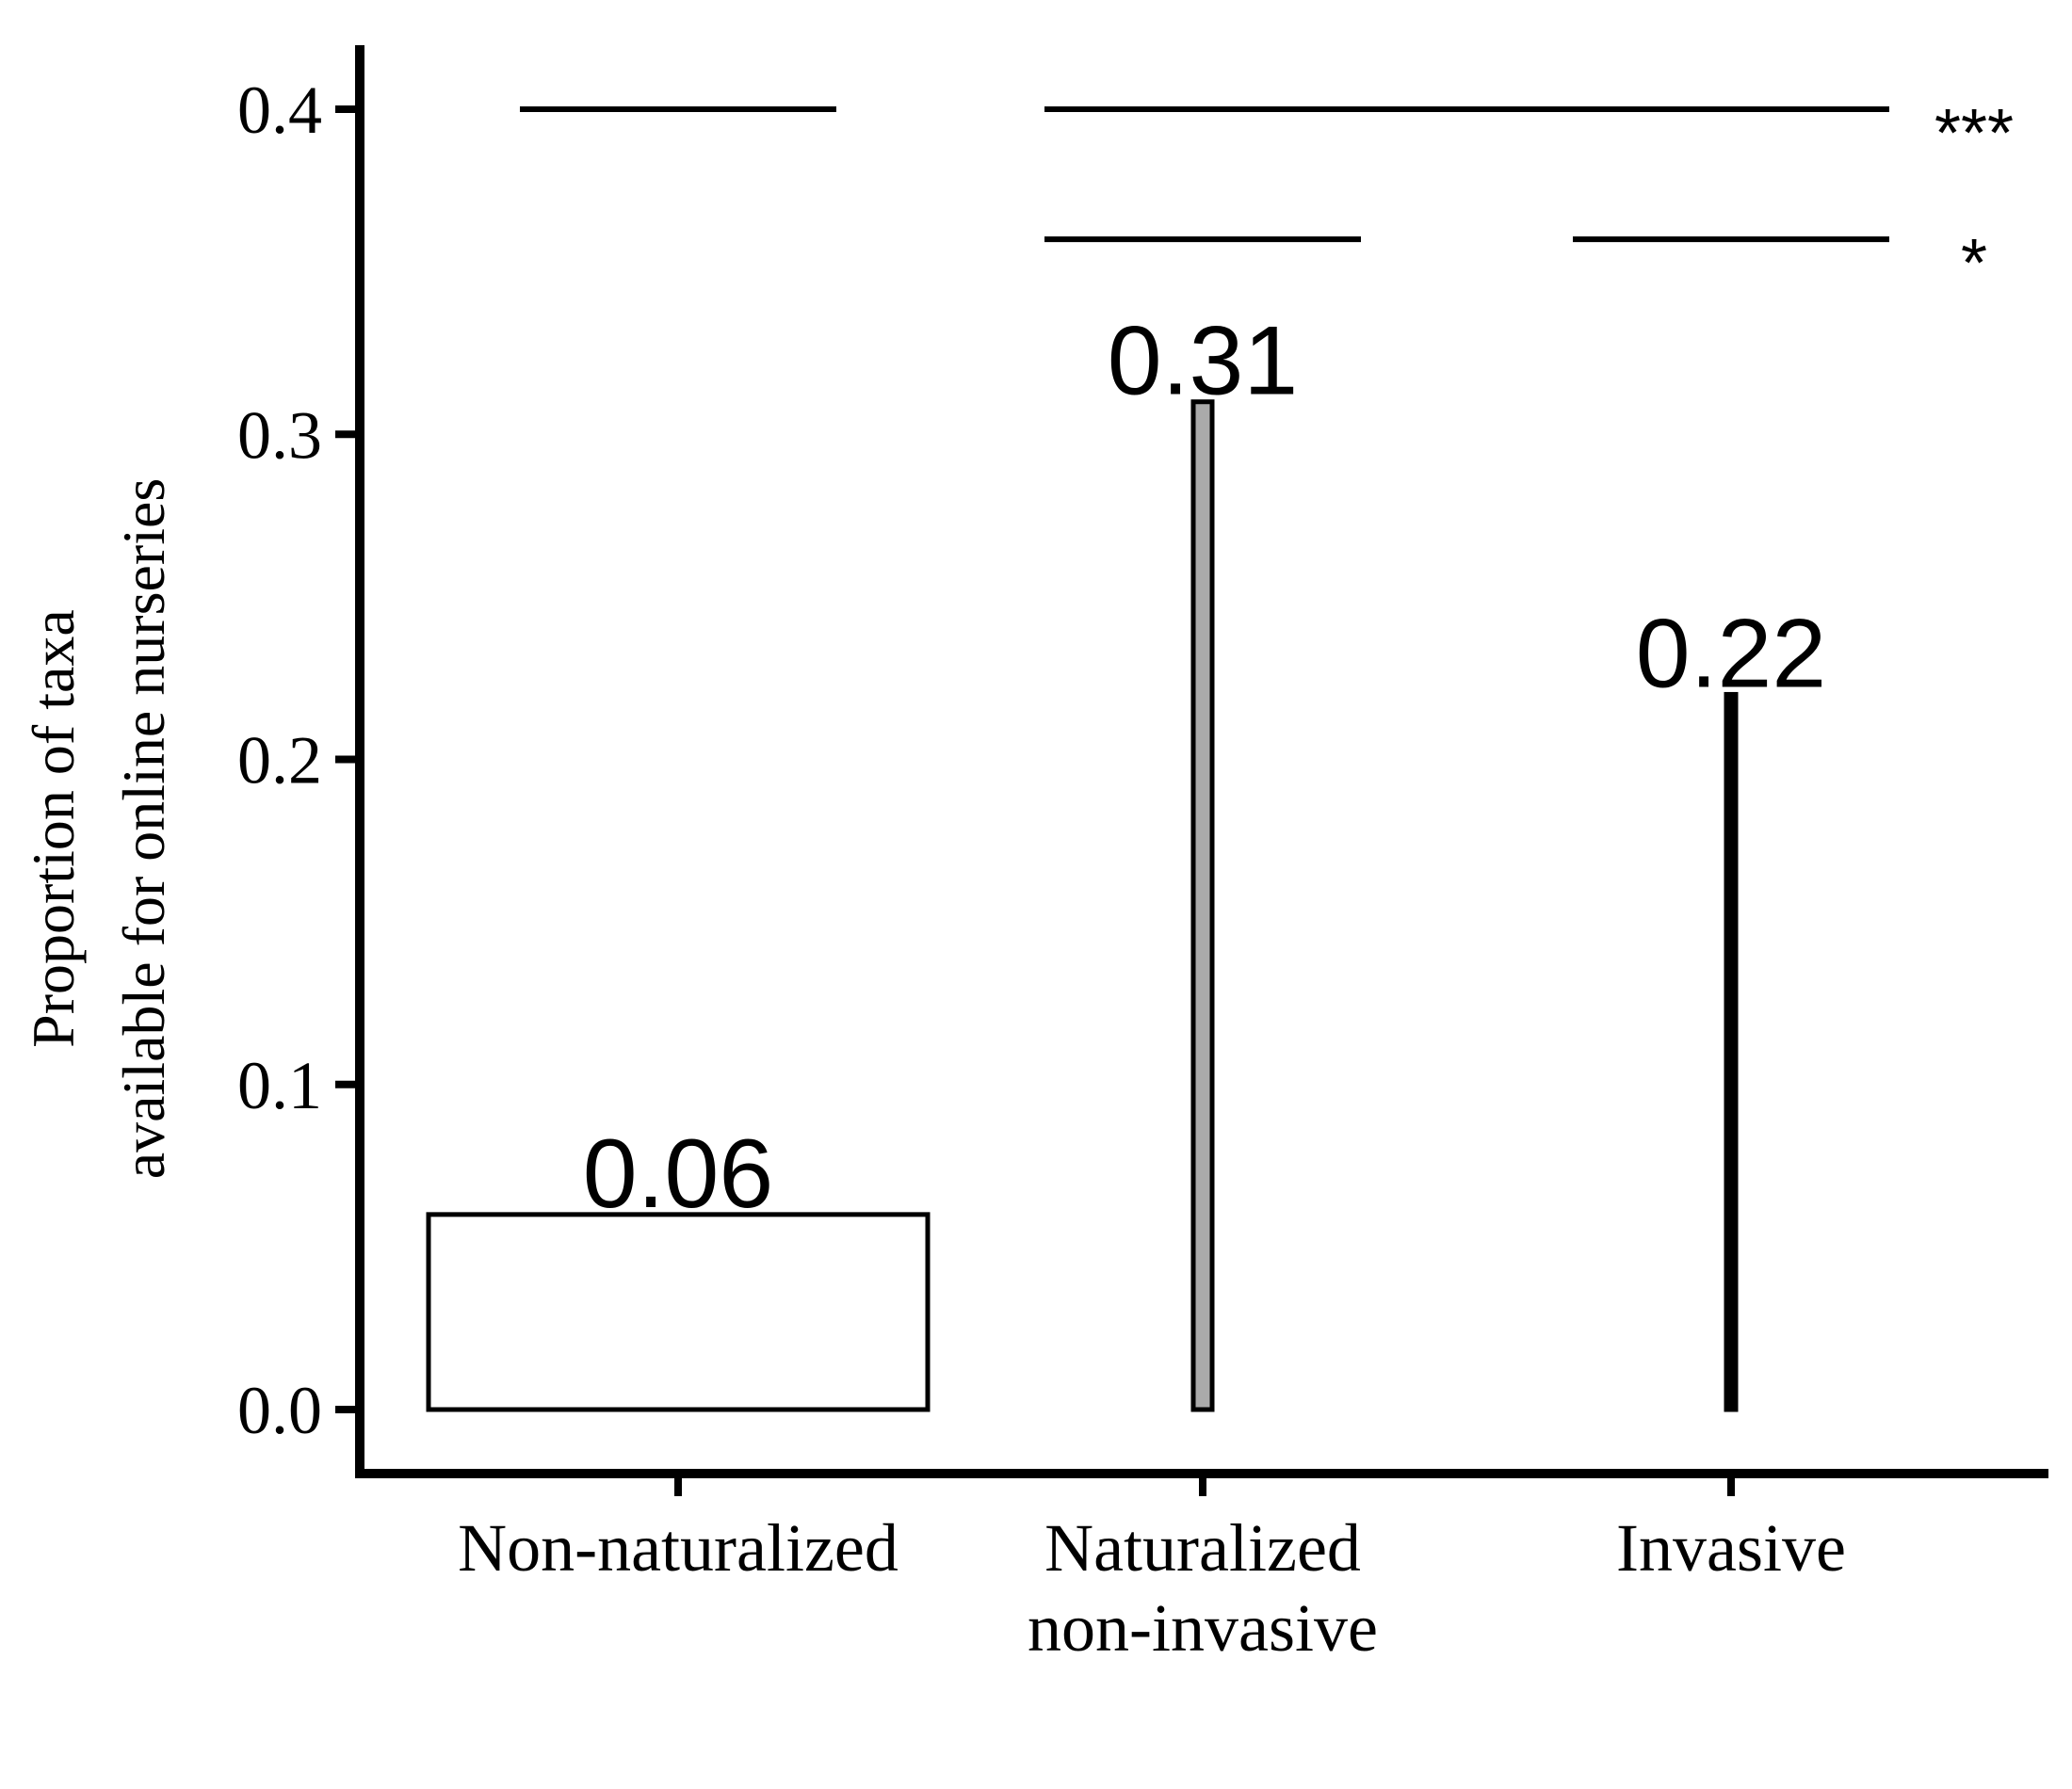  I want to click on y-axis-ticks: 0.0 0.1 0.2 0.3 0.4, so click(298, 760).